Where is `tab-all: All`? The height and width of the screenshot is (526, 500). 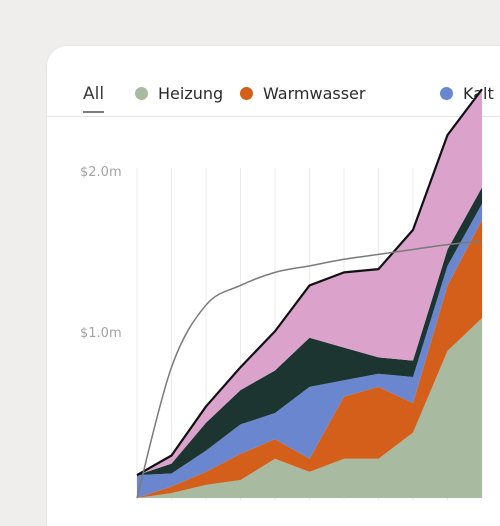
tab-all: All is located at coordinates (94, 98).